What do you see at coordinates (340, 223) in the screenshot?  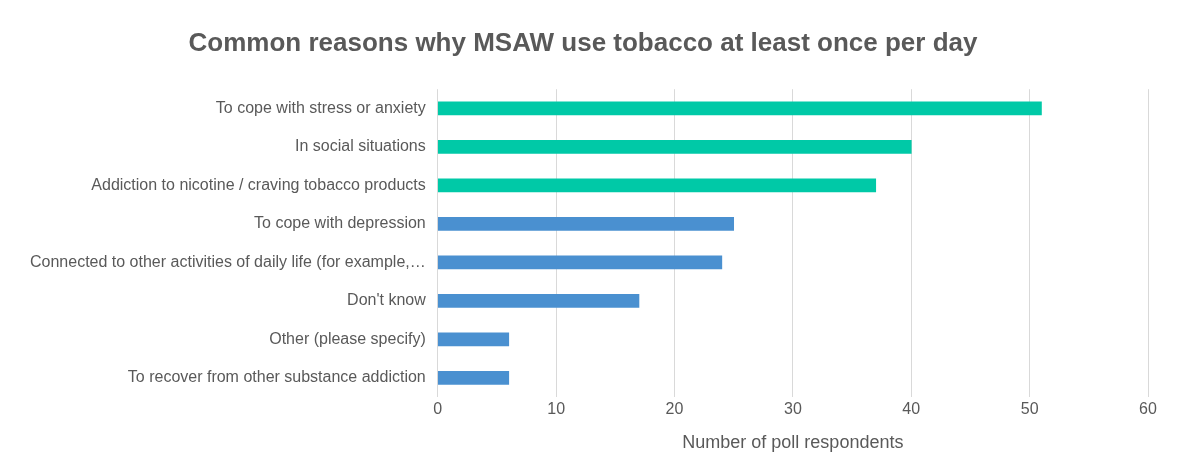 I see `y-tick-label: To cope with depression` at bounding box center [340, 223].